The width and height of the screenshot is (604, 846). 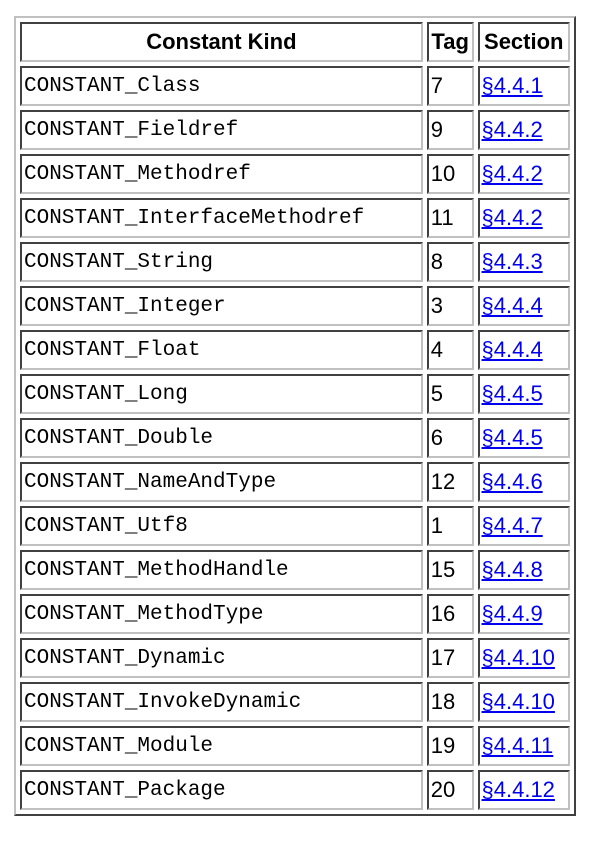 I want to click on table-row: CONSTANT_String 8 §4.4.3, so click(x=295, y=262).